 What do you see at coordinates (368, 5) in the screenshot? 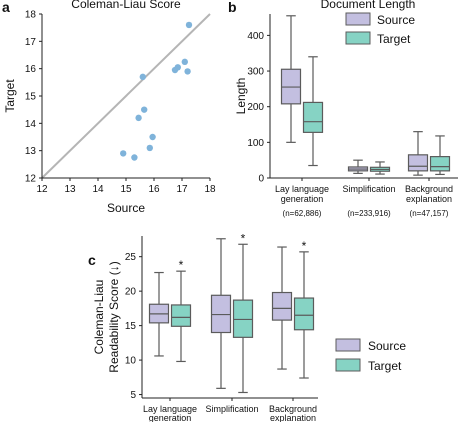
I see `panel-b-title: Document Length` at bounding box center [368, 5].